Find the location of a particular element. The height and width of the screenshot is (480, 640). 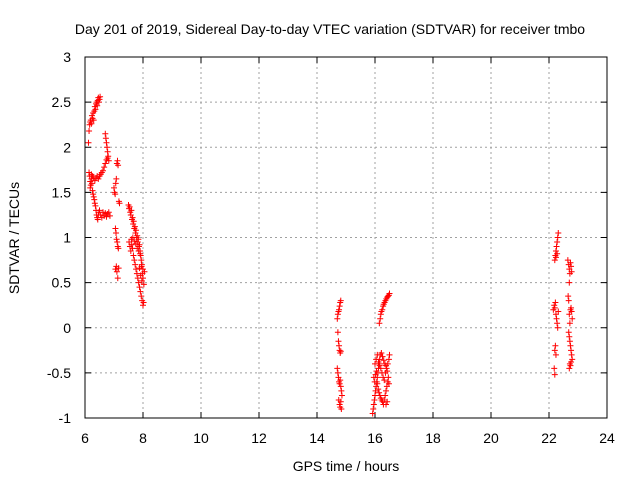

x-tick-label: 8 is located at coordinates (143, 438).